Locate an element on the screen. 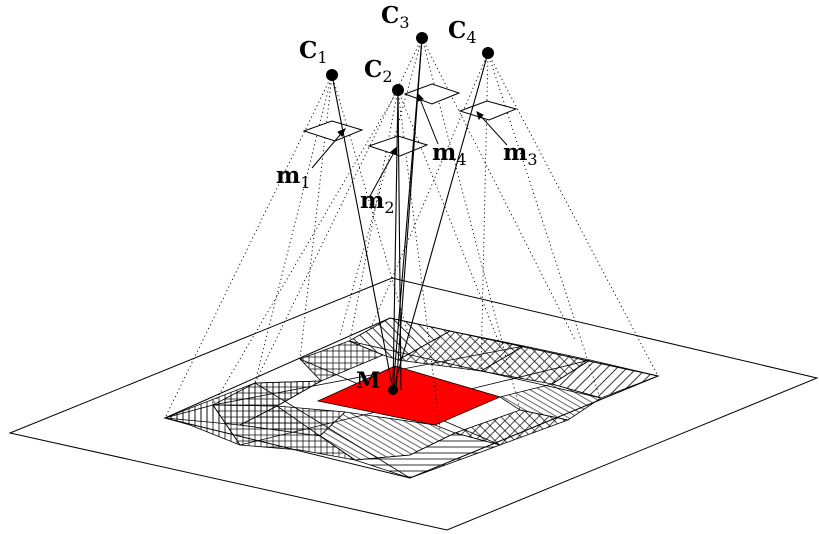  projection-rays is located at coordinates (410, 214).